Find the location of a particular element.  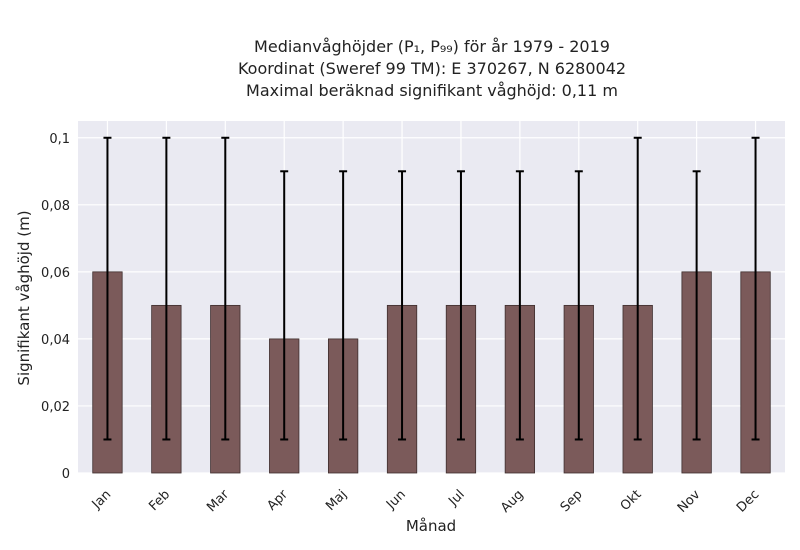

x-tick-label: Aug is located at coordinates (512, 501).